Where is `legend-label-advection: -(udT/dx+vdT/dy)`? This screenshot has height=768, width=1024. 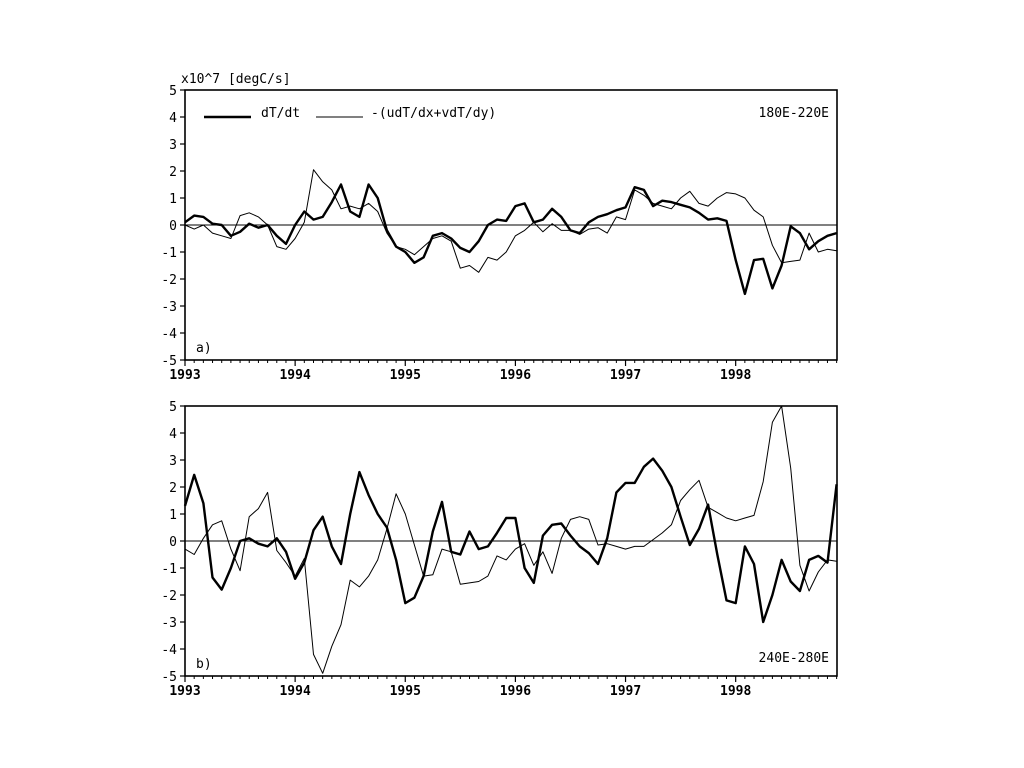
legend-label-advection: -(udT/dx+vdT/dy) is located at coordinates (433, 113).